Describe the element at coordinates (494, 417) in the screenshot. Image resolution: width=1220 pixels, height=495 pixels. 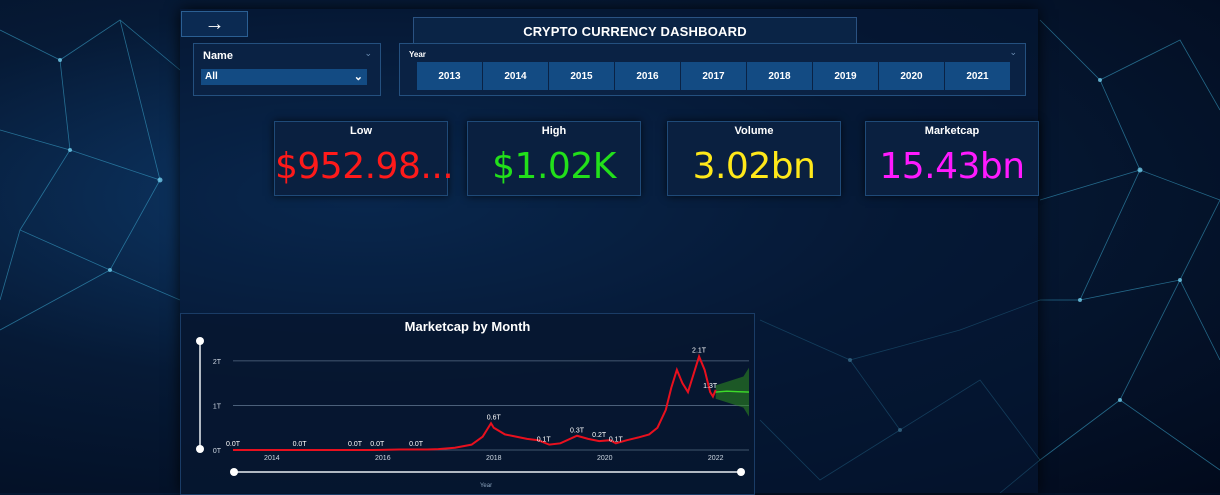
I see `data-label: 0.6T` at that location.